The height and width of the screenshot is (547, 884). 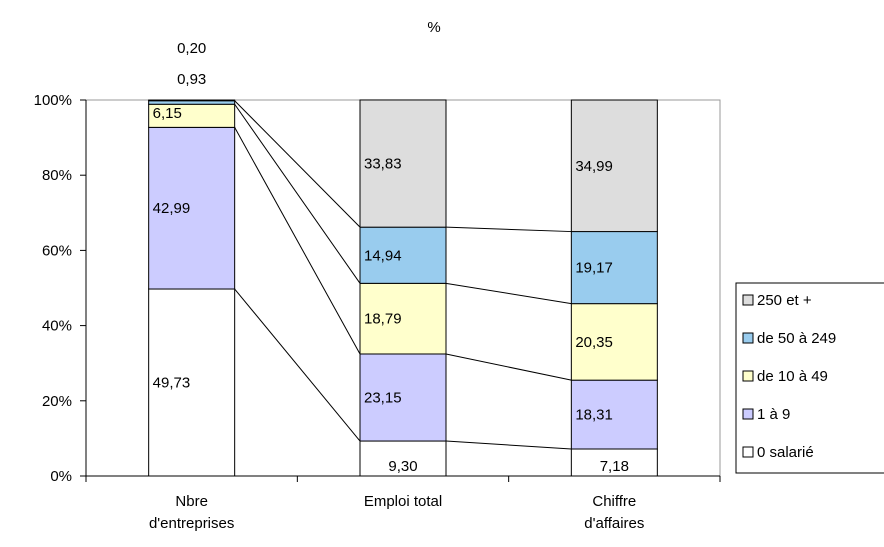 I want to click on legend-label: 0 salarié, so click(x=785, y=452).